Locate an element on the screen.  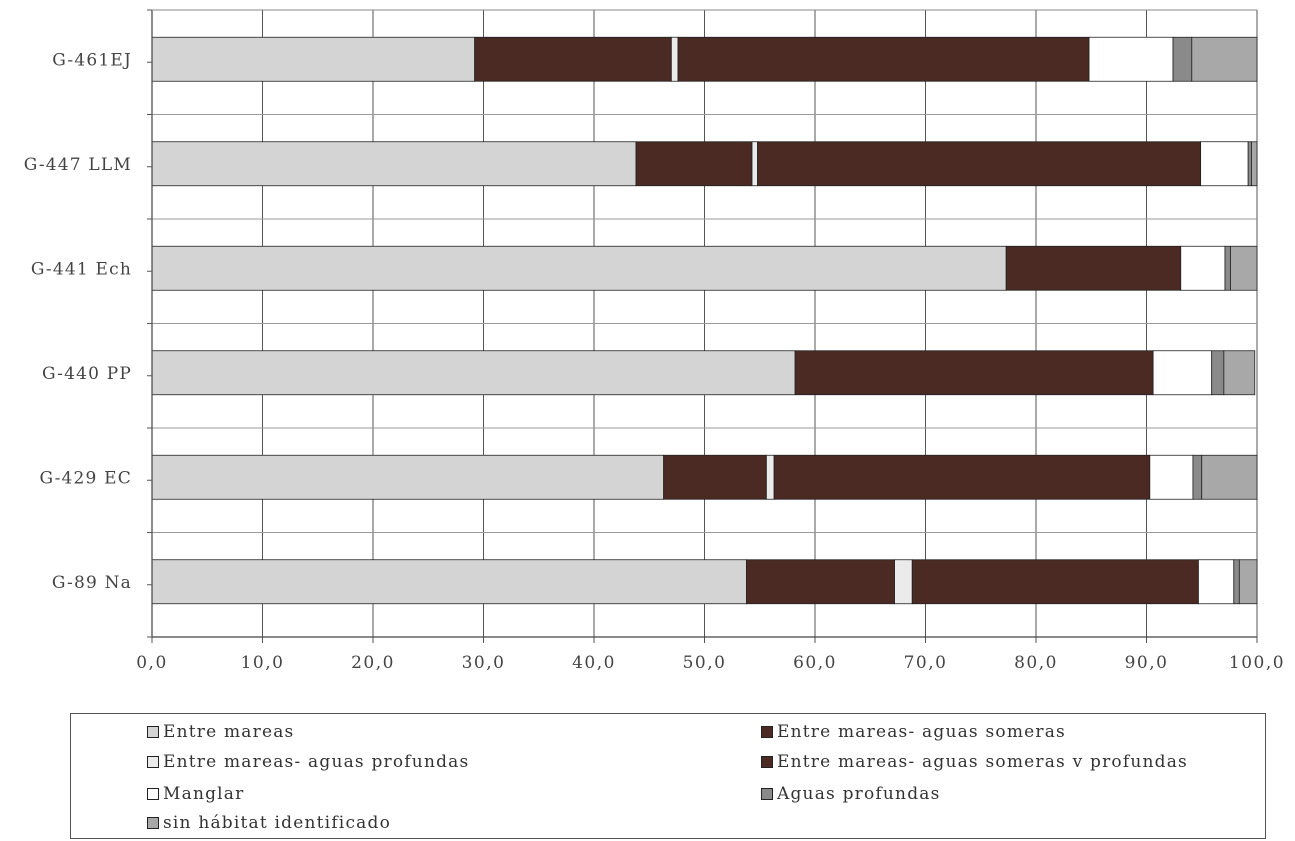
category-label: G-89 Na is located at coordinates (92, 583).